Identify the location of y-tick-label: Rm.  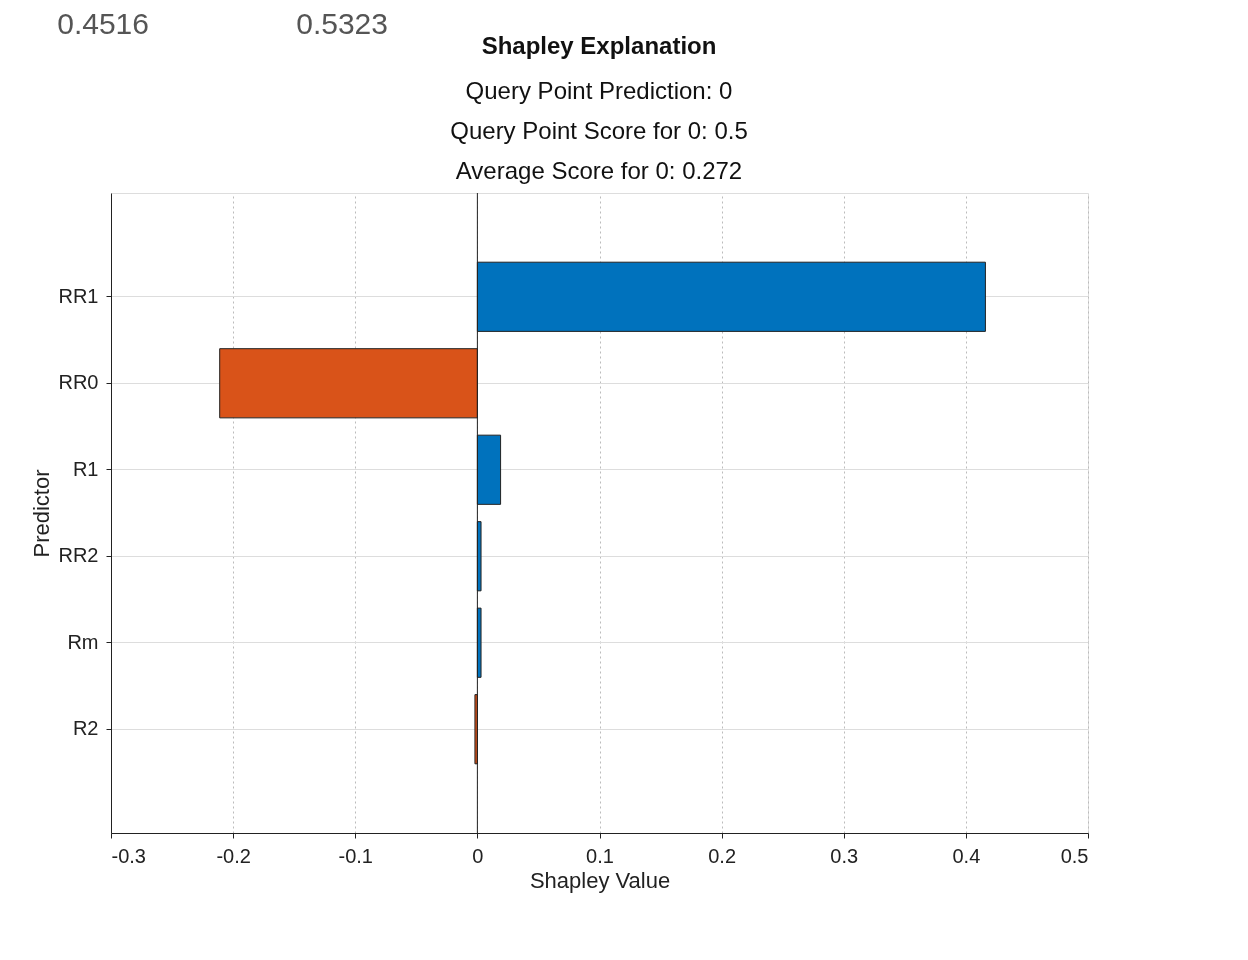
(83, 641).